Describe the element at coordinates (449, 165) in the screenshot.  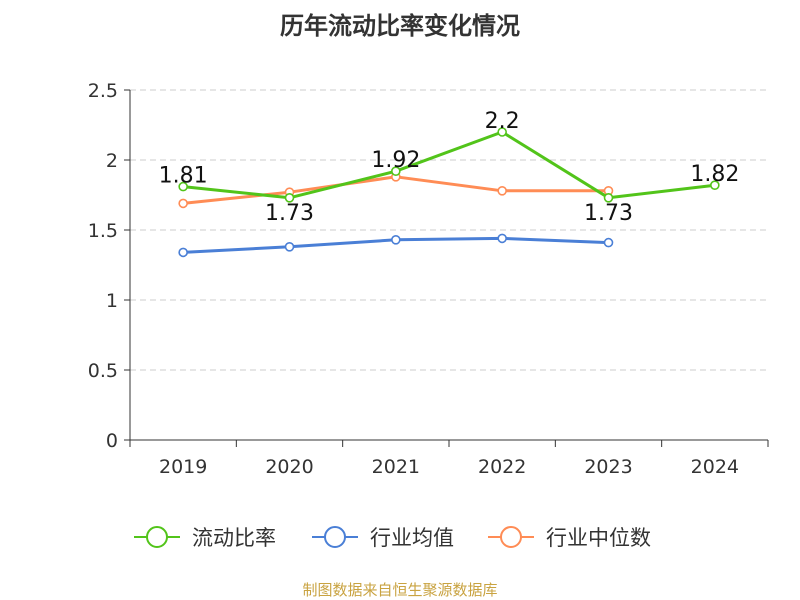
I see `series-line` at that location.